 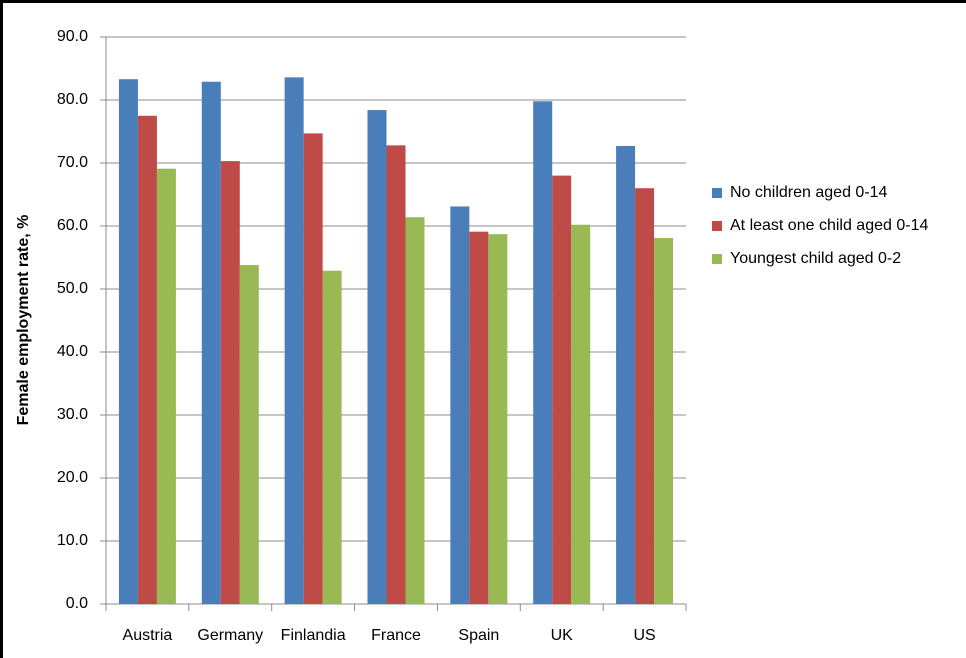 What do you see at coordinates (72, 351) in the screenshot?
I see `y-tick-label: 40.0` at bounding box center [72, 351].